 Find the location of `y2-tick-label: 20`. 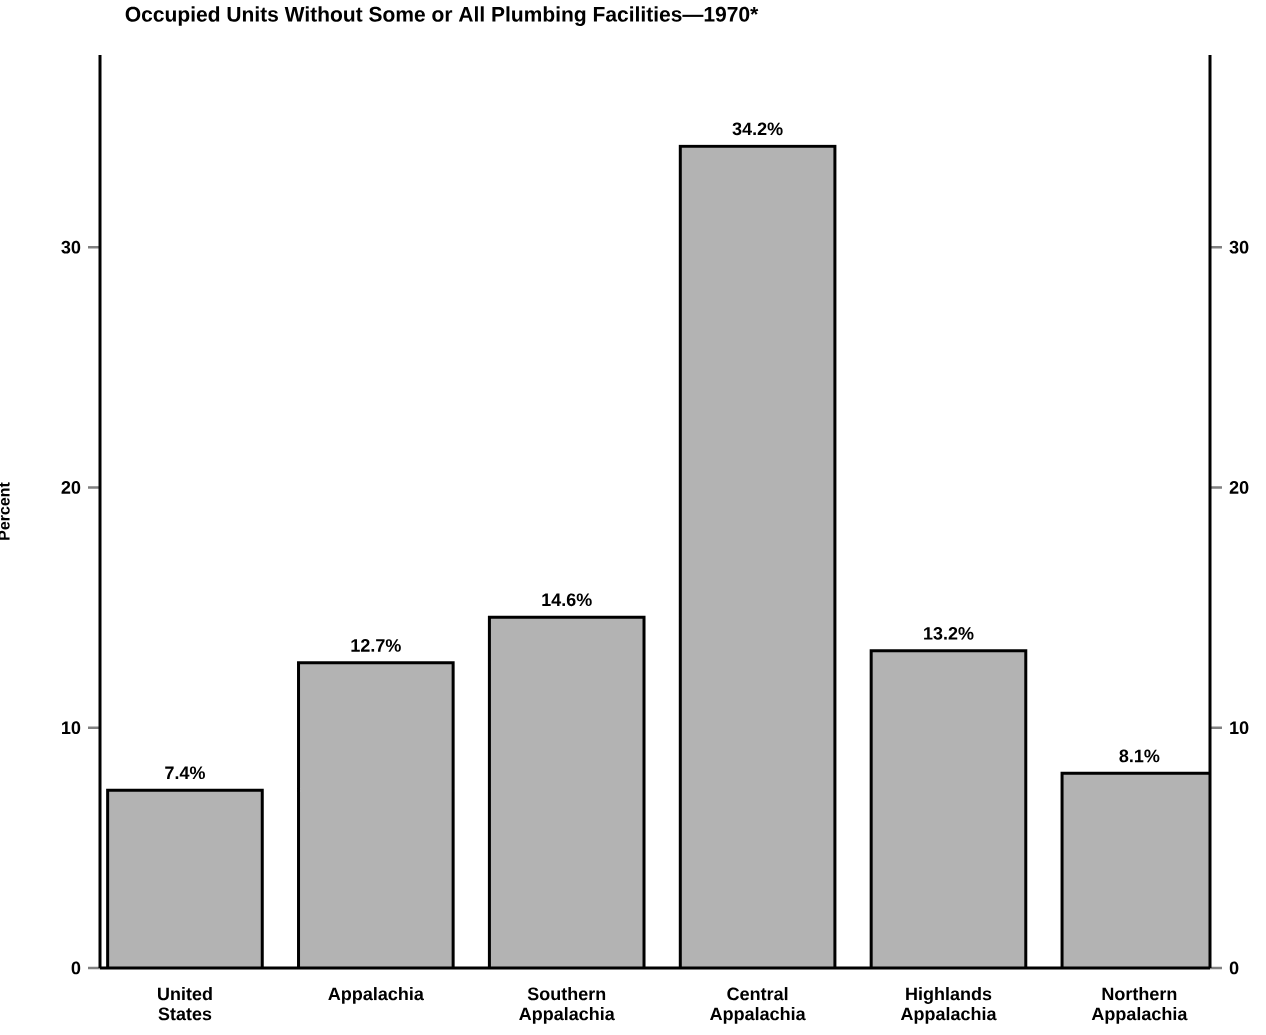

y2-tick-label: 20 is located at coordinates (1239, 487).